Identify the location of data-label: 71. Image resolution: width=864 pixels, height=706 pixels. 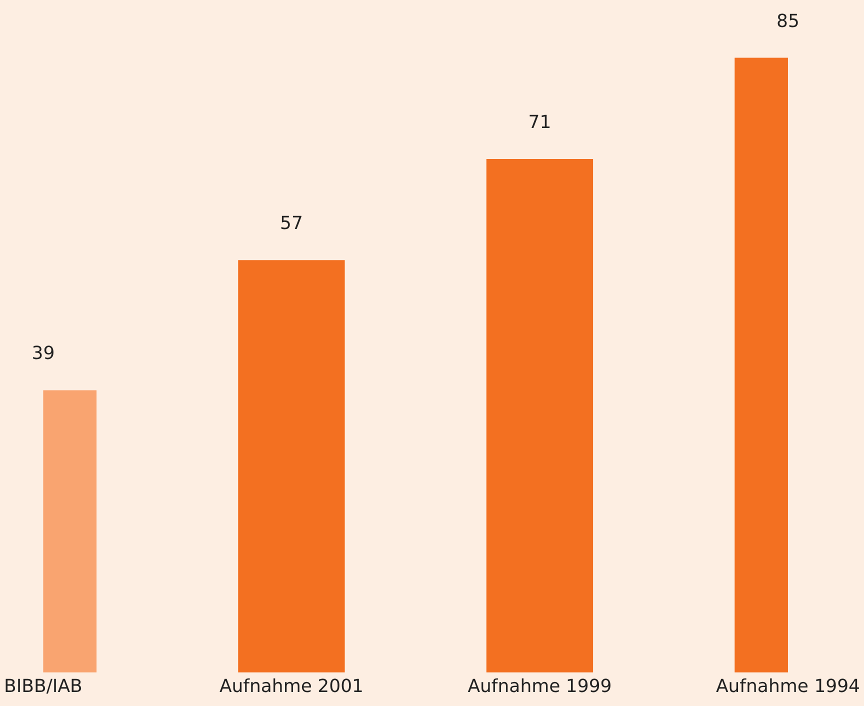
(540, 122).